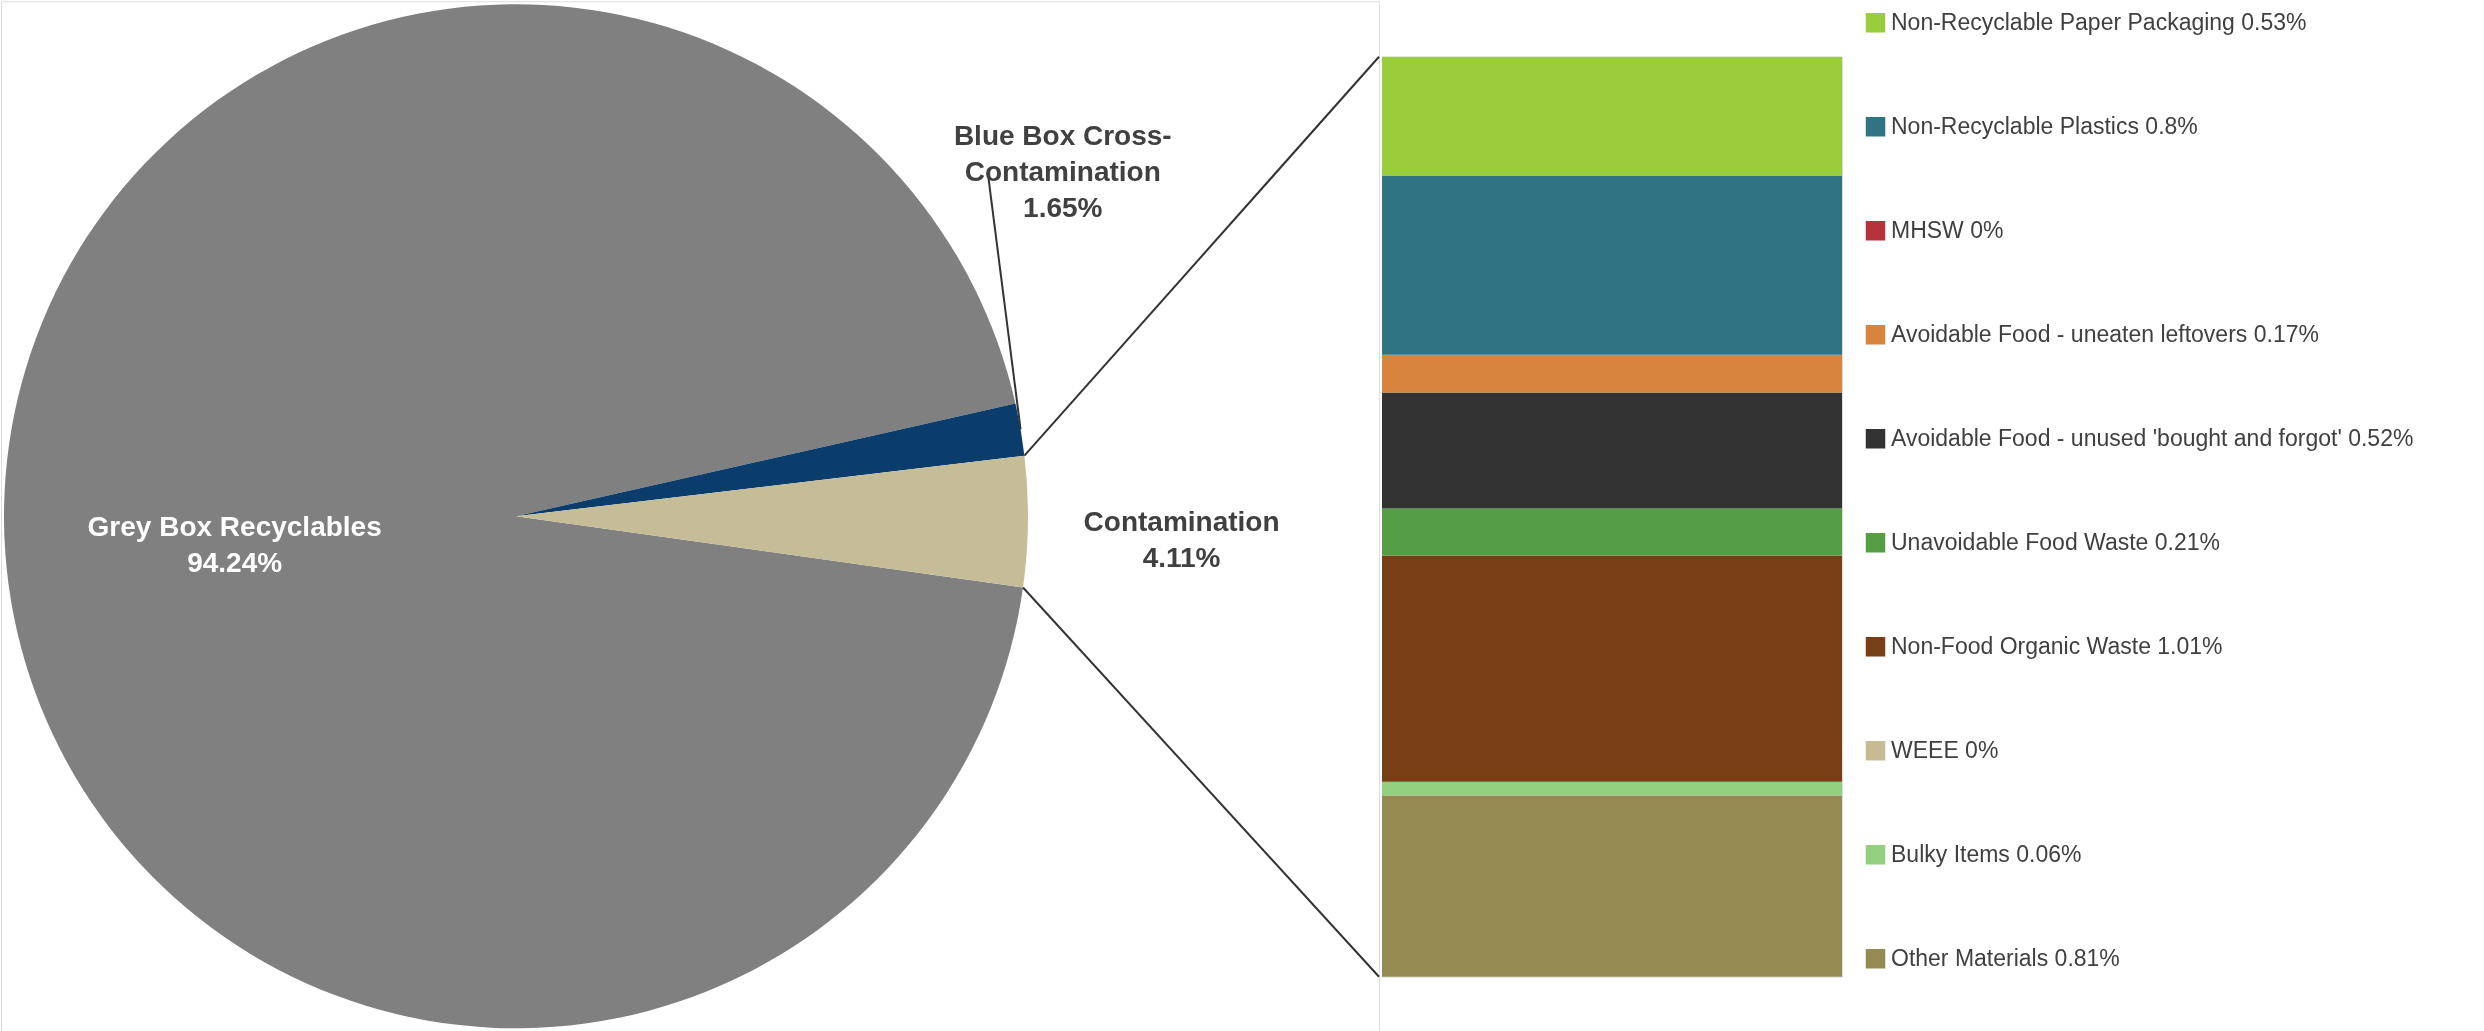 The image size is (2484, 1031). I want to click on data-label: 94.24%, so click(235, 562).